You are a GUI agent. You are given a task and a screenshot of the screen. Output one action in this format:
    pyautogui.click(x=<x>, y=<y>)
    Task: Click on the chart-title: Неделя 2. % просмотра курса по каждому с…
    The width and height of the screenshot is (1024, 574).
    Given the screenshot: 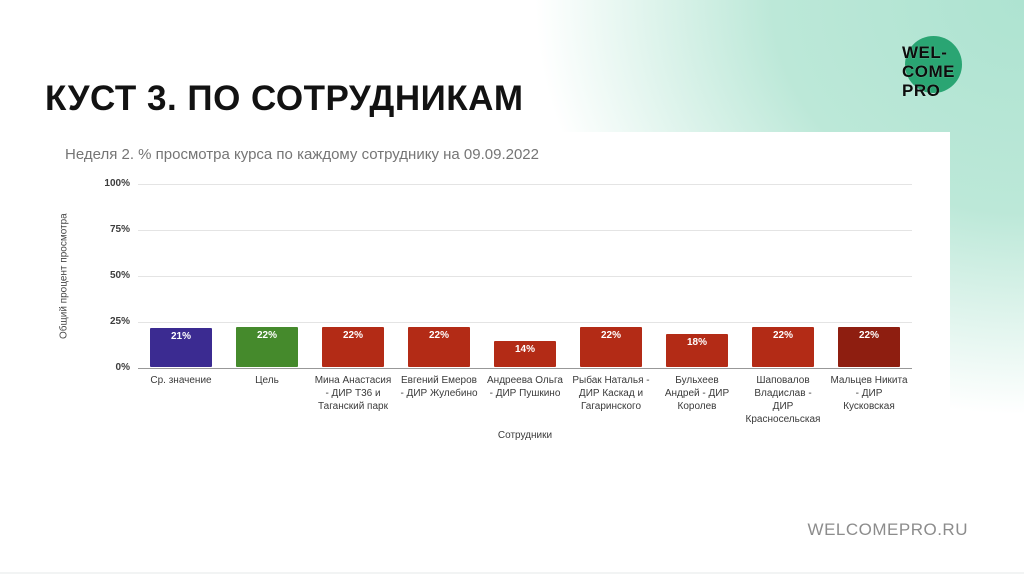 What is the action you would take?
    pyautogui.click(x=302, y=154)
    